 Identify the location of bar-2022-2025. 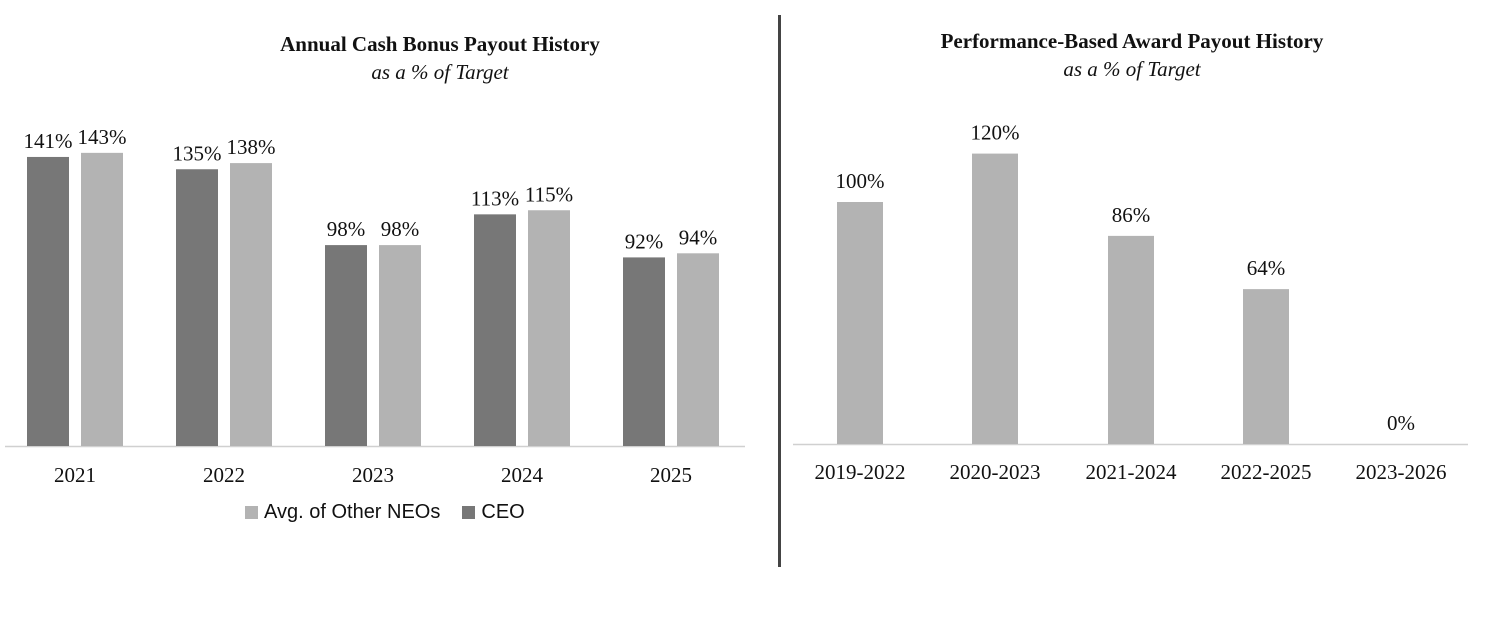
(1266, 366).